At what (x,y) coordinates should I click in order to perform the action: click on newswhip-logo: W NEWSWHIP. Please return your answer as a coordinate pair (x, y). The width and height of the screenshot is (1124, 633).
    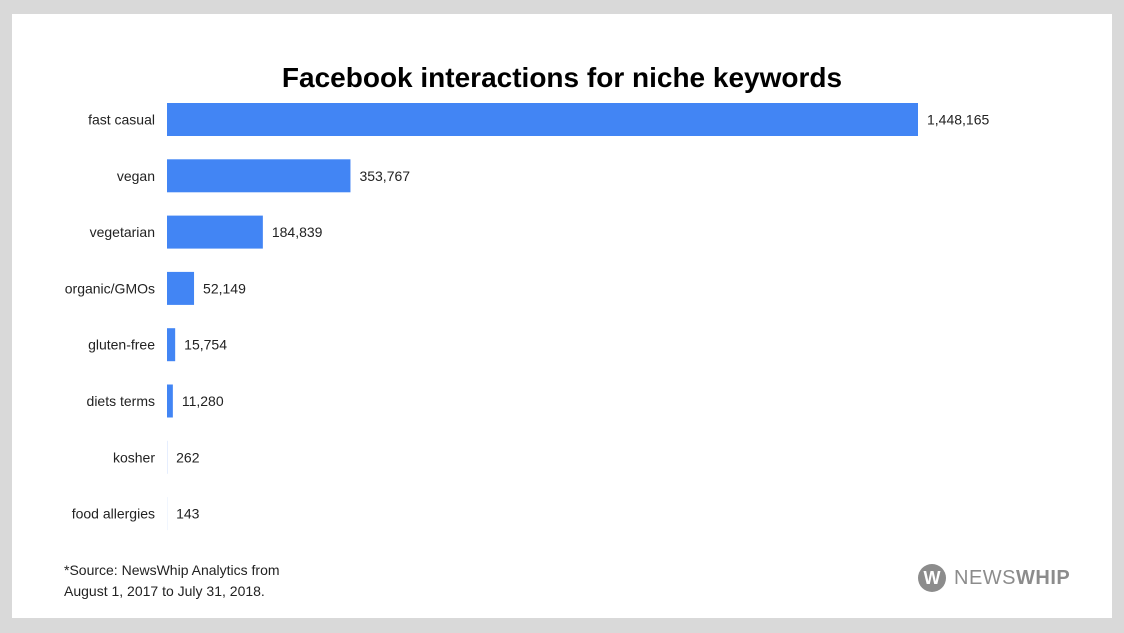
    Looking at the image, I should click on (994, 578).